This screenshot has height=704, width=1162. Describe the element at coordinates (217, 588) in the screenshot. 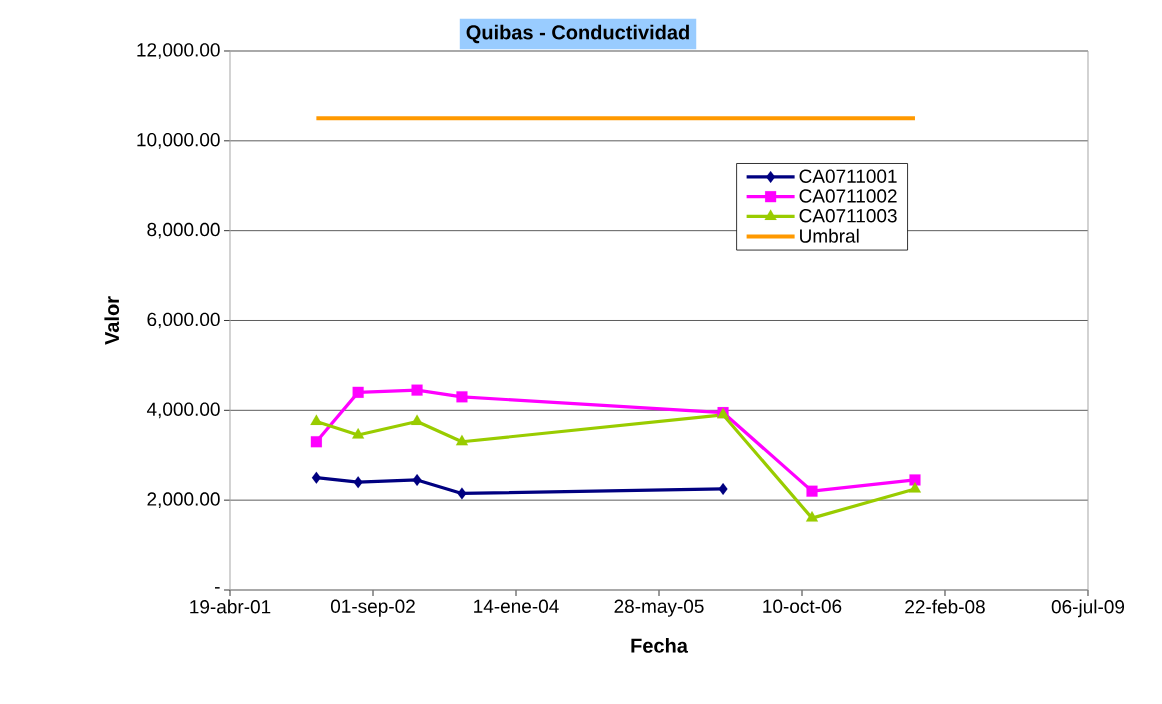

I see `y-tick-label: -` at that location.